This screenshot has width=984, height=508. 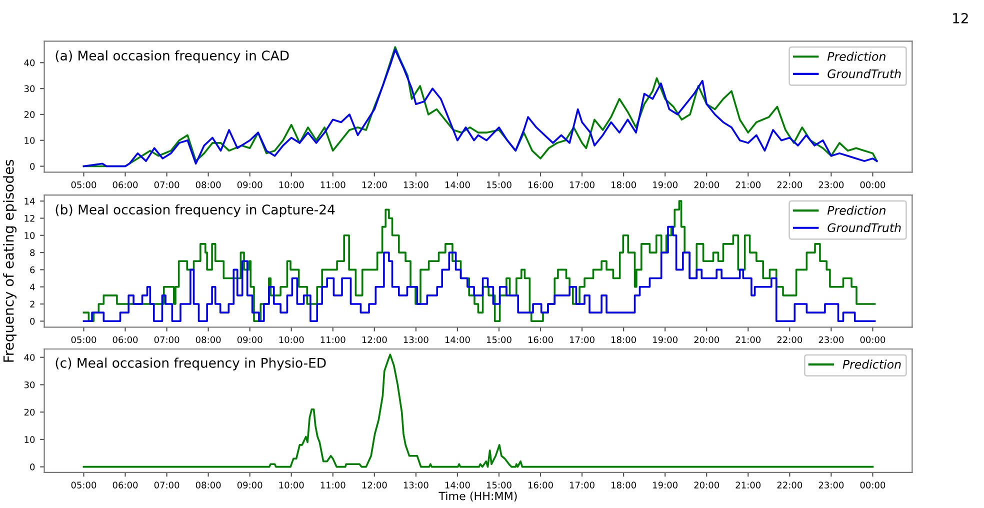 I want to click on y-tick-label: 8, so click(x=32, y=252).